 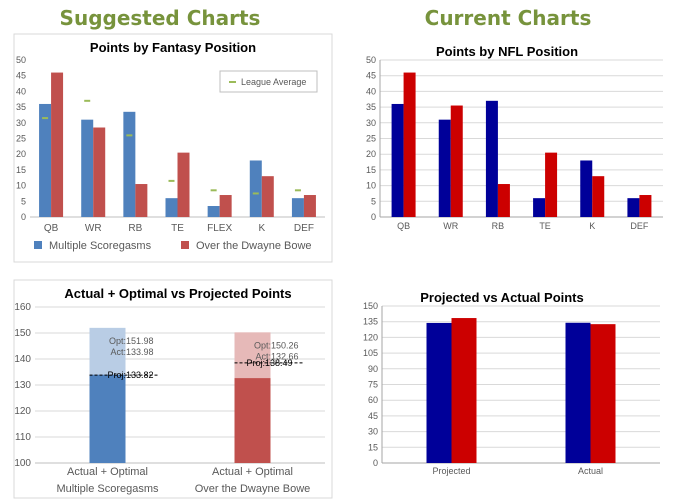 What do you see at coordinates (253, 489) in the screenshot?
I see `x-category-label-line2: Over the Dwayne Bowe` at bounding box center [253, 489].